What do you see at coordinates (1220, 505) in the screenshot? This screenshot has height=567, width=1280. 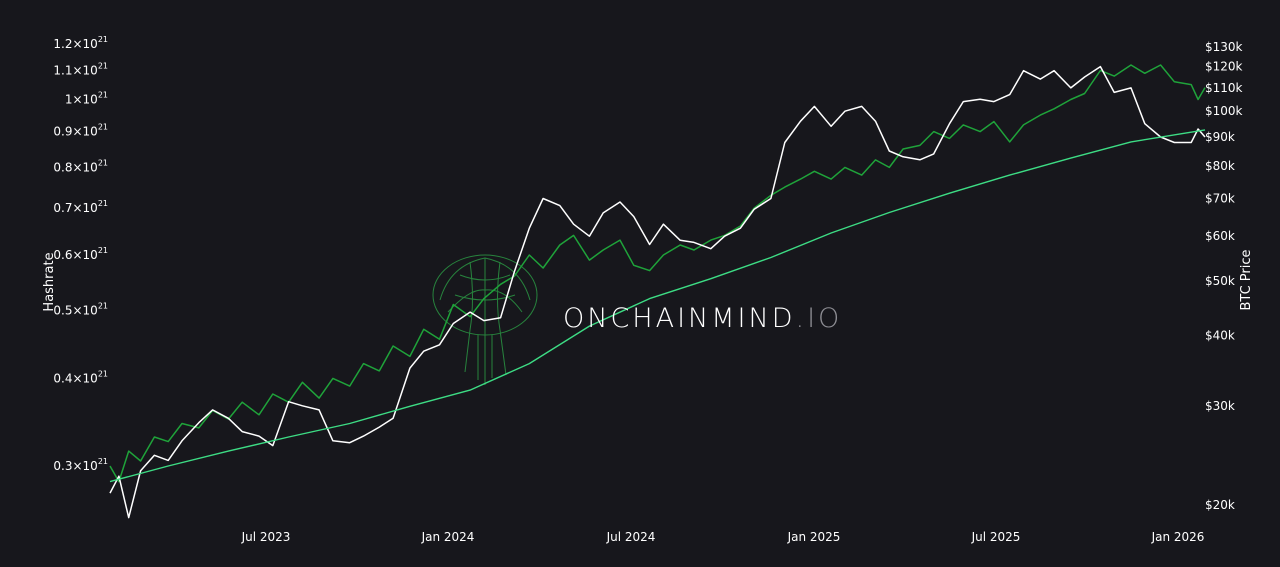 I see `right-tick-label: $20k` at bounding box center [1220, 505].